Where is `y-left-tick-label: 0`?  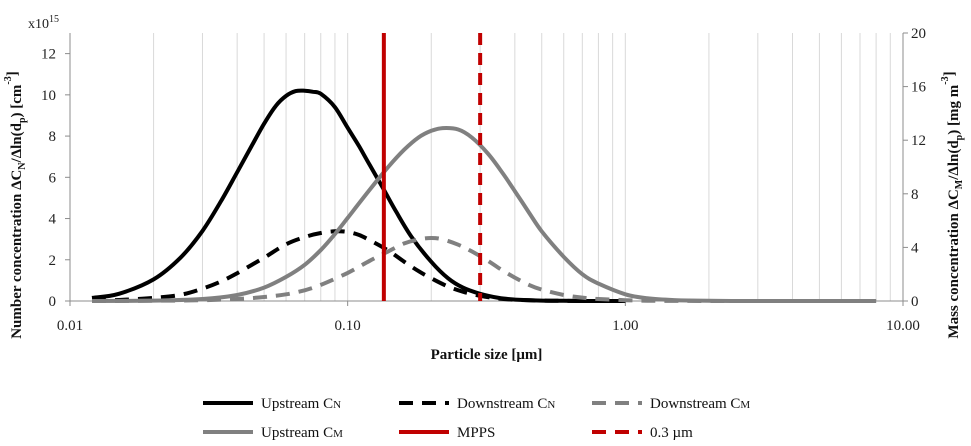
y-left-tick-label: 0 is located at coordinates (53, 302).